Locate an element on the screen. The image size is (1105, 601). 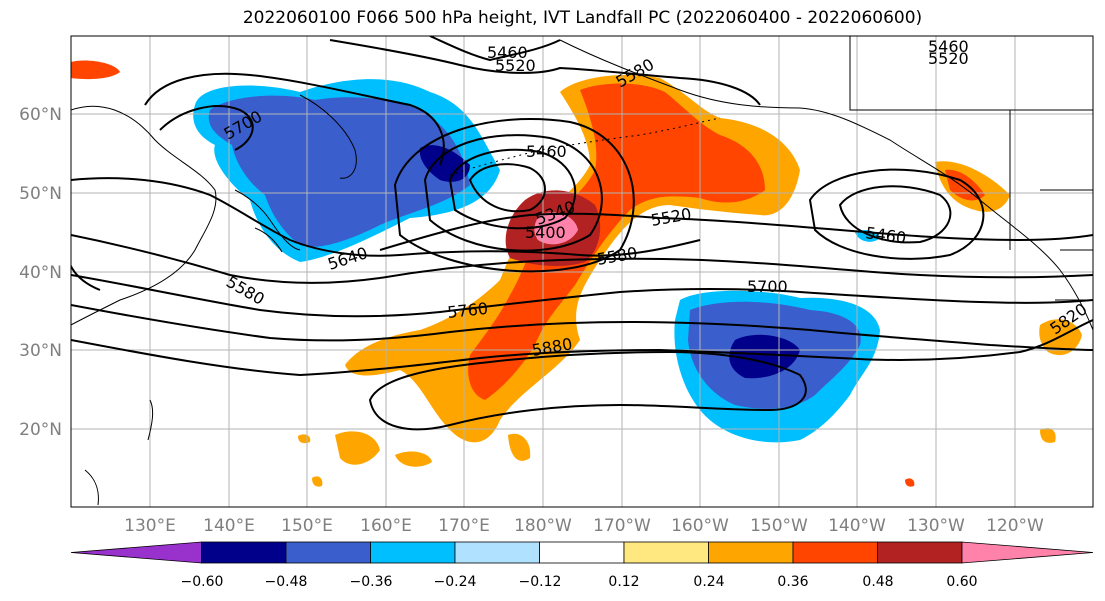
contour-5520-n is located at coordinates (545, 72).